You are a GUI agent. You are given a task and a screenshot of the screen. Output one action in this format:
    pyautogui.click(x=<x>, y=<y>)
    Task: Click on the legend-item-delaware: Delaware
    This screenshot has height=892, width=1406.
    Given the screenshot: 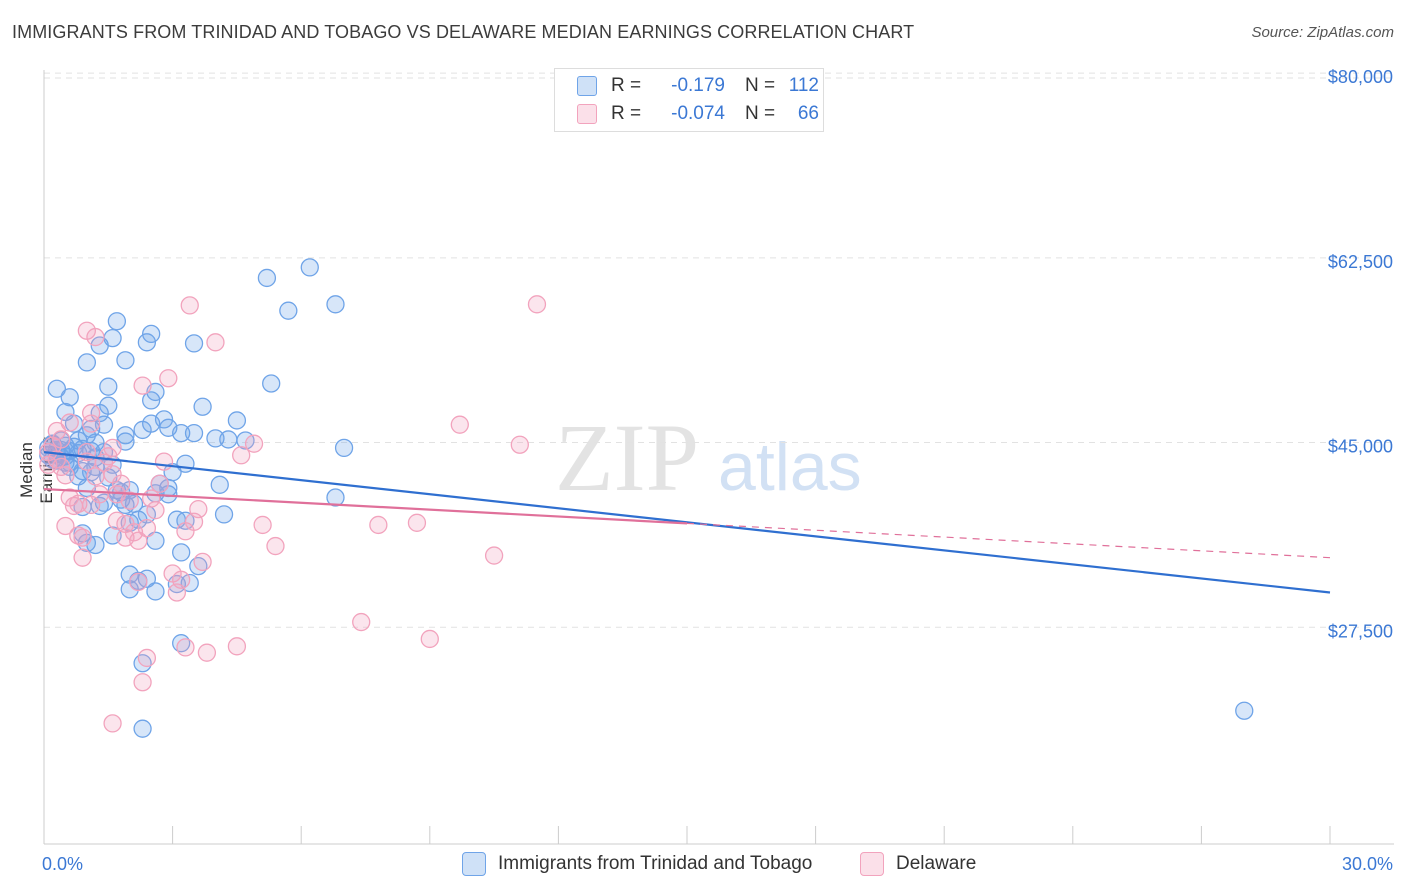 What is the action you would take?
    pyautogui.click(x=918, y=864)
    